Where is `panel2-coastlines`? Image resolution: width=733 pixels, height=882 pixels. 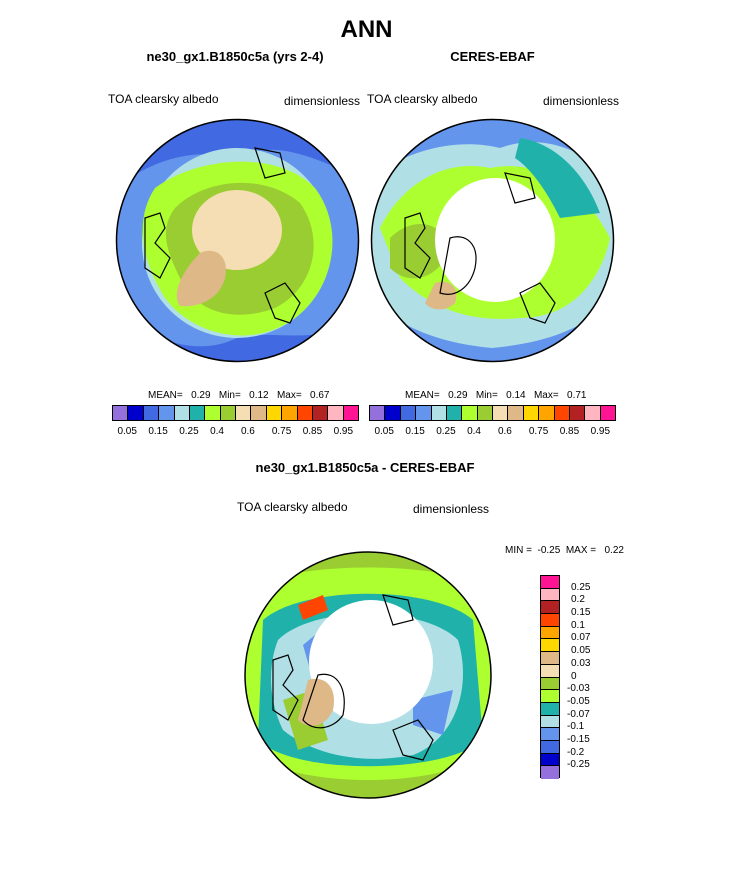 panel2-coastlines is located at coordinates (480, 248).